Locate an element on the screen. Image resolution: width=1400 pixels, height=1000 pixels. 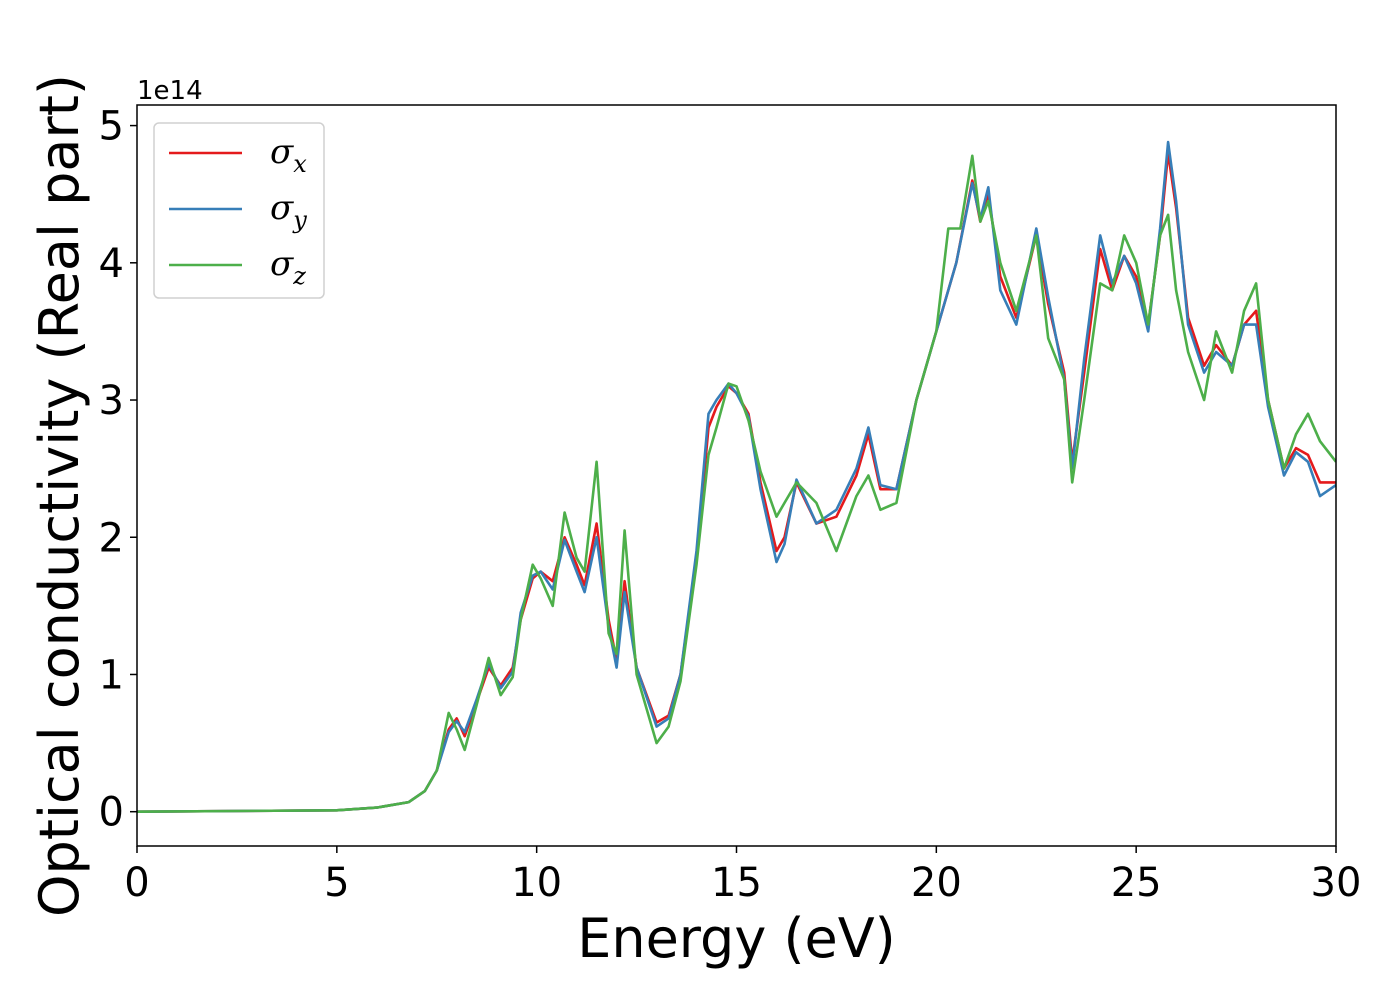
y-tick-label: 4 is located at coordinates (111, 264).